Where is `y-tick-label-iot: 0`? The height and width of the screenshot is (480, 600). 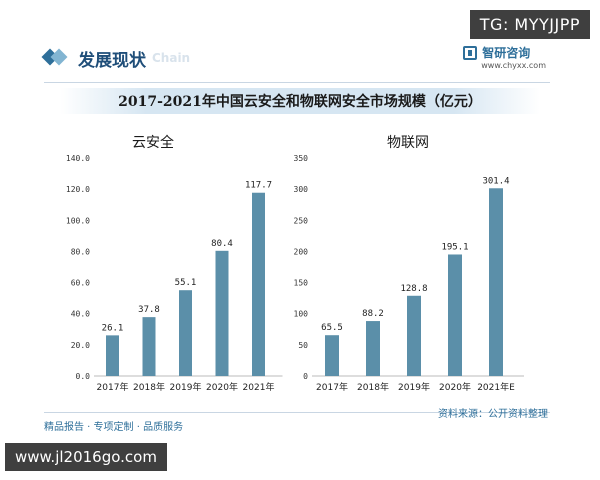
y-tick-label-iot: 0 is located at coordinates (305, 376).